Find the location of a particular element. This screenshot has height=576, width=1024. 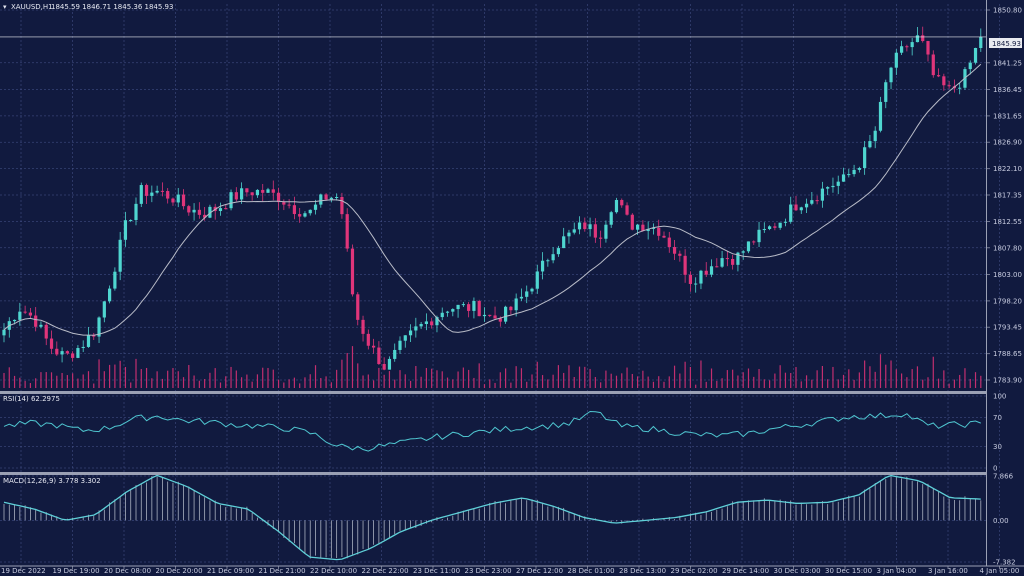

current-price-tag-label: 1845.93 is located at coordinates (1006, 44).